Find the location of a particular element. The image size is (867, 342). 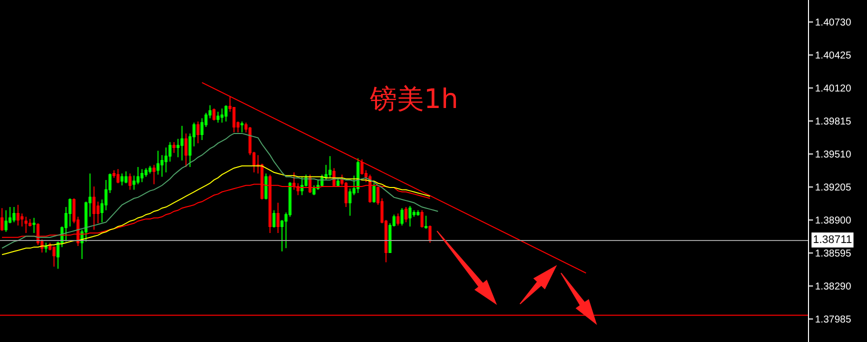

y-tick-label: 1.38595 is located at coordinates (833, 254).